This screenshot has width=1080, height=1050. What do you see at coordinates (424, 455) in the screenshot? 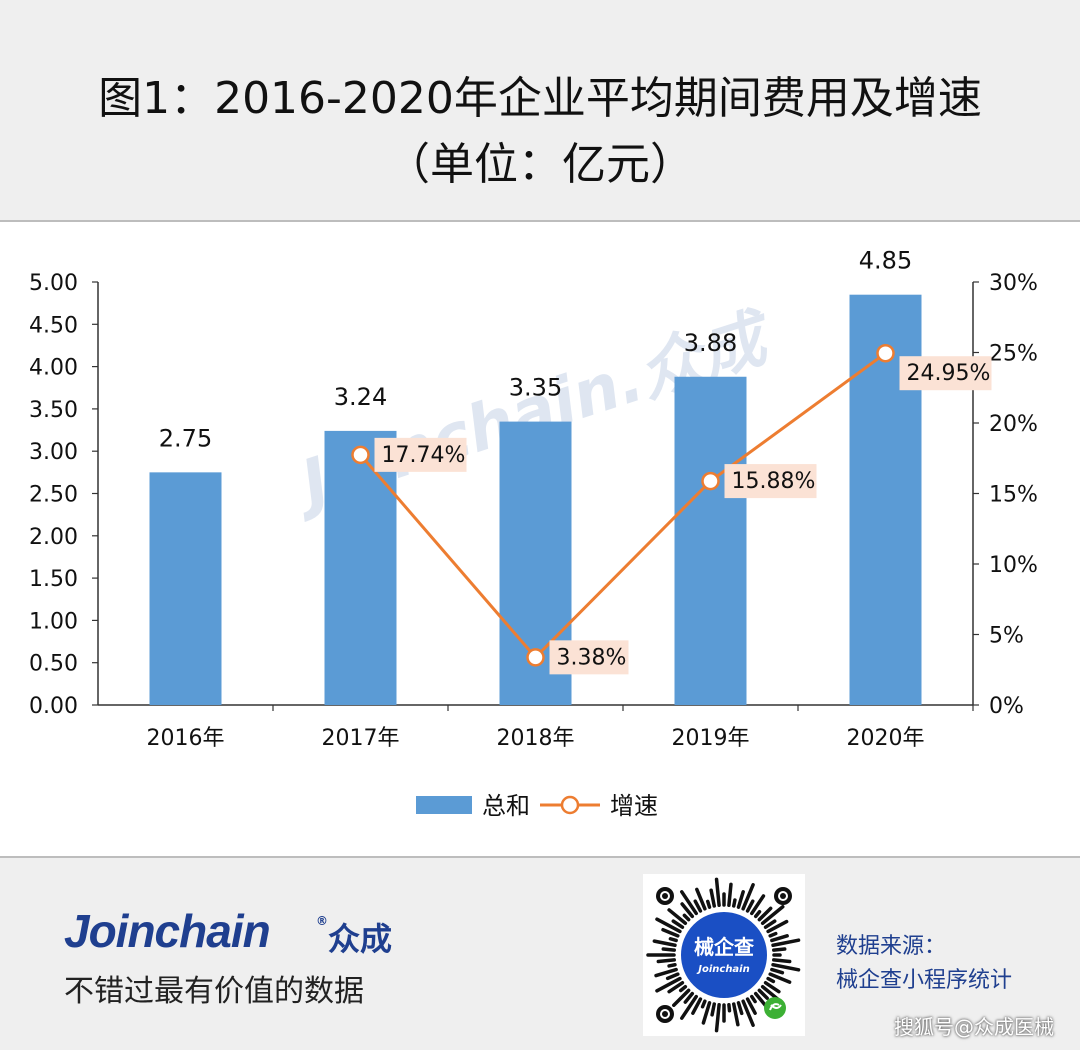
I see `line-data-label: 17.74%` at bounding box center [424, 455].